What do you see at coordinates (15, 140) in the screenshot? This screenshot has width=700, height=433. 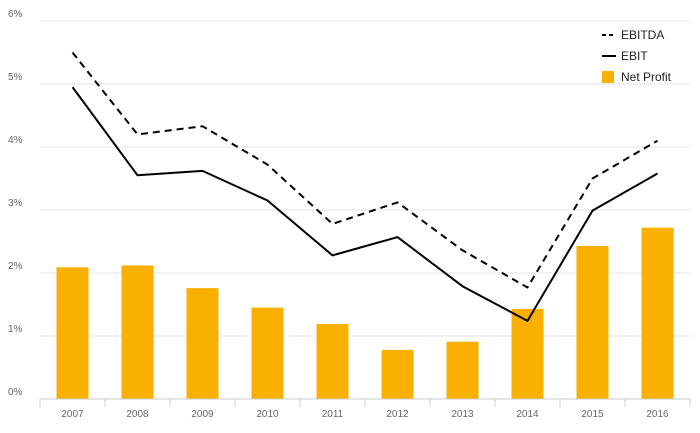 I see `y-tick-label: 4%` at bounding box center [15, 140].